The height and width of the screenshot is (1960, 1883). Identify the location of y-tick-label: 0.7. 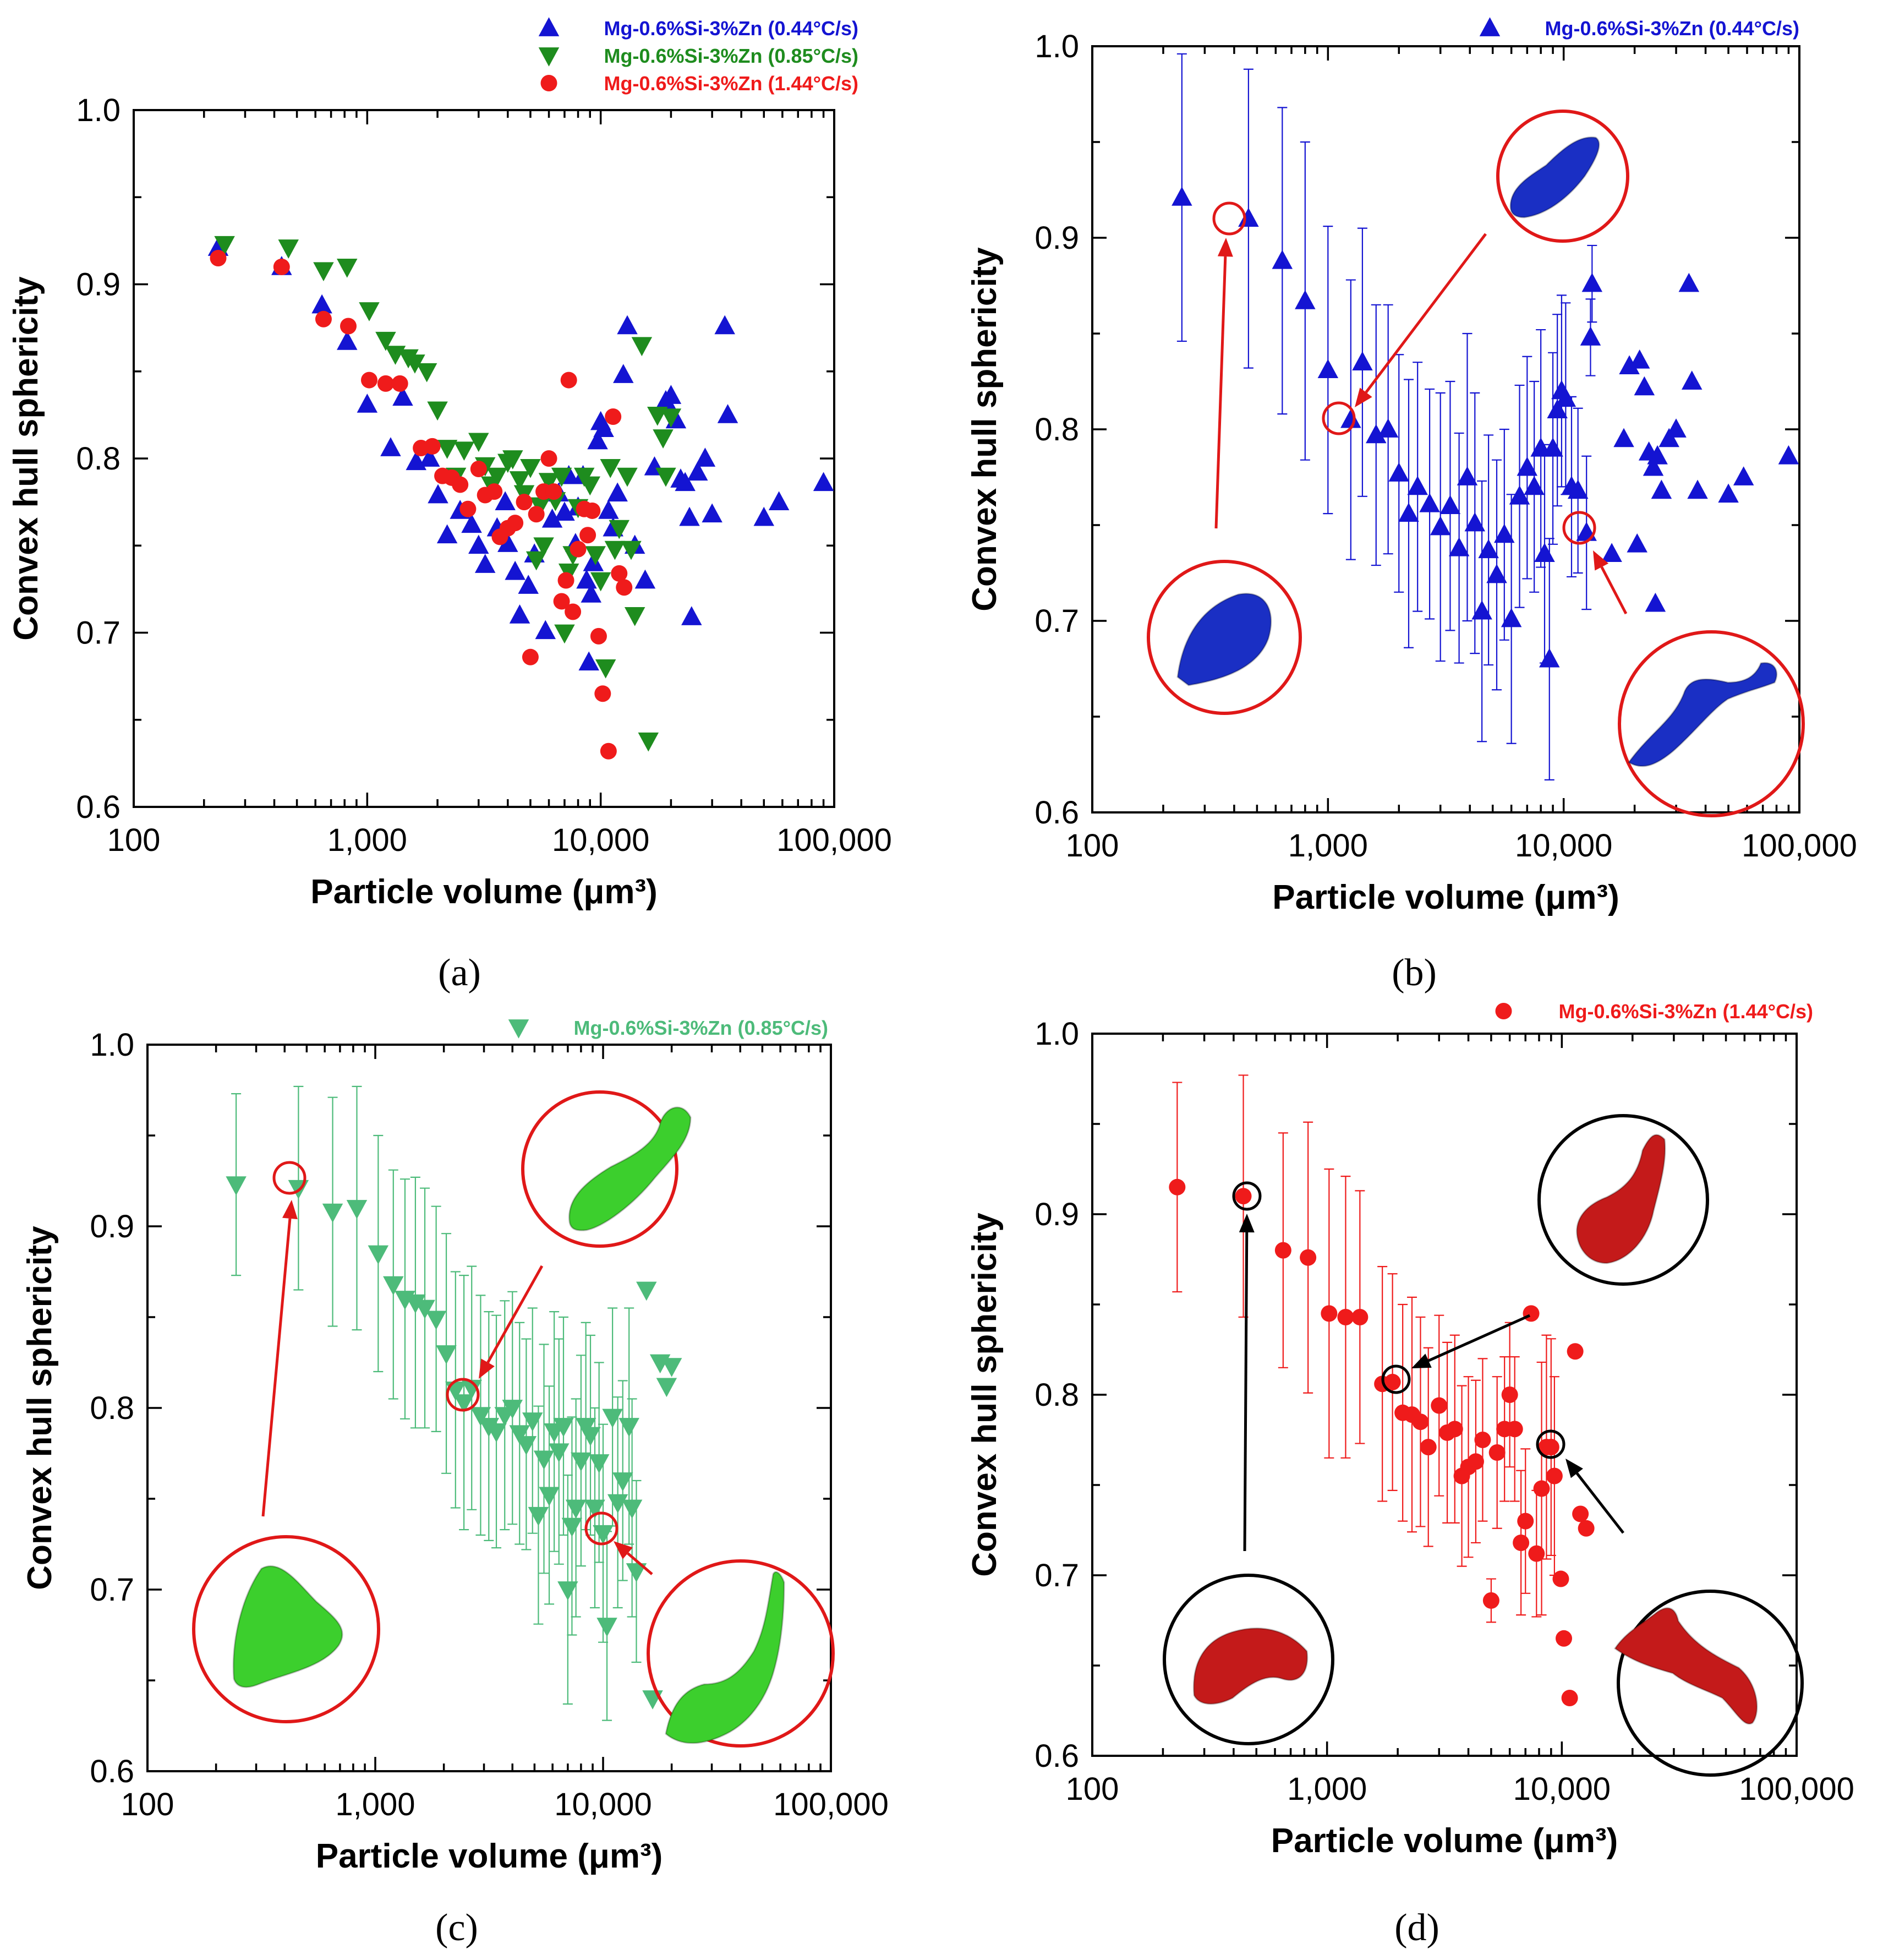
(1056, 1575).